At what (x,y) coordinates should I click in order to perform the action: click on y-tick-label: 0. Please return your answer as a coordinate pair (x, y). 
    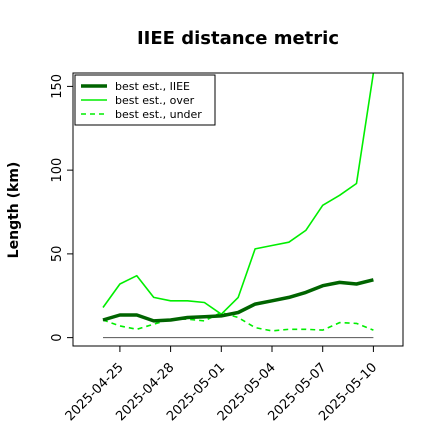
    Looking at the image, I should click on (57, 337).